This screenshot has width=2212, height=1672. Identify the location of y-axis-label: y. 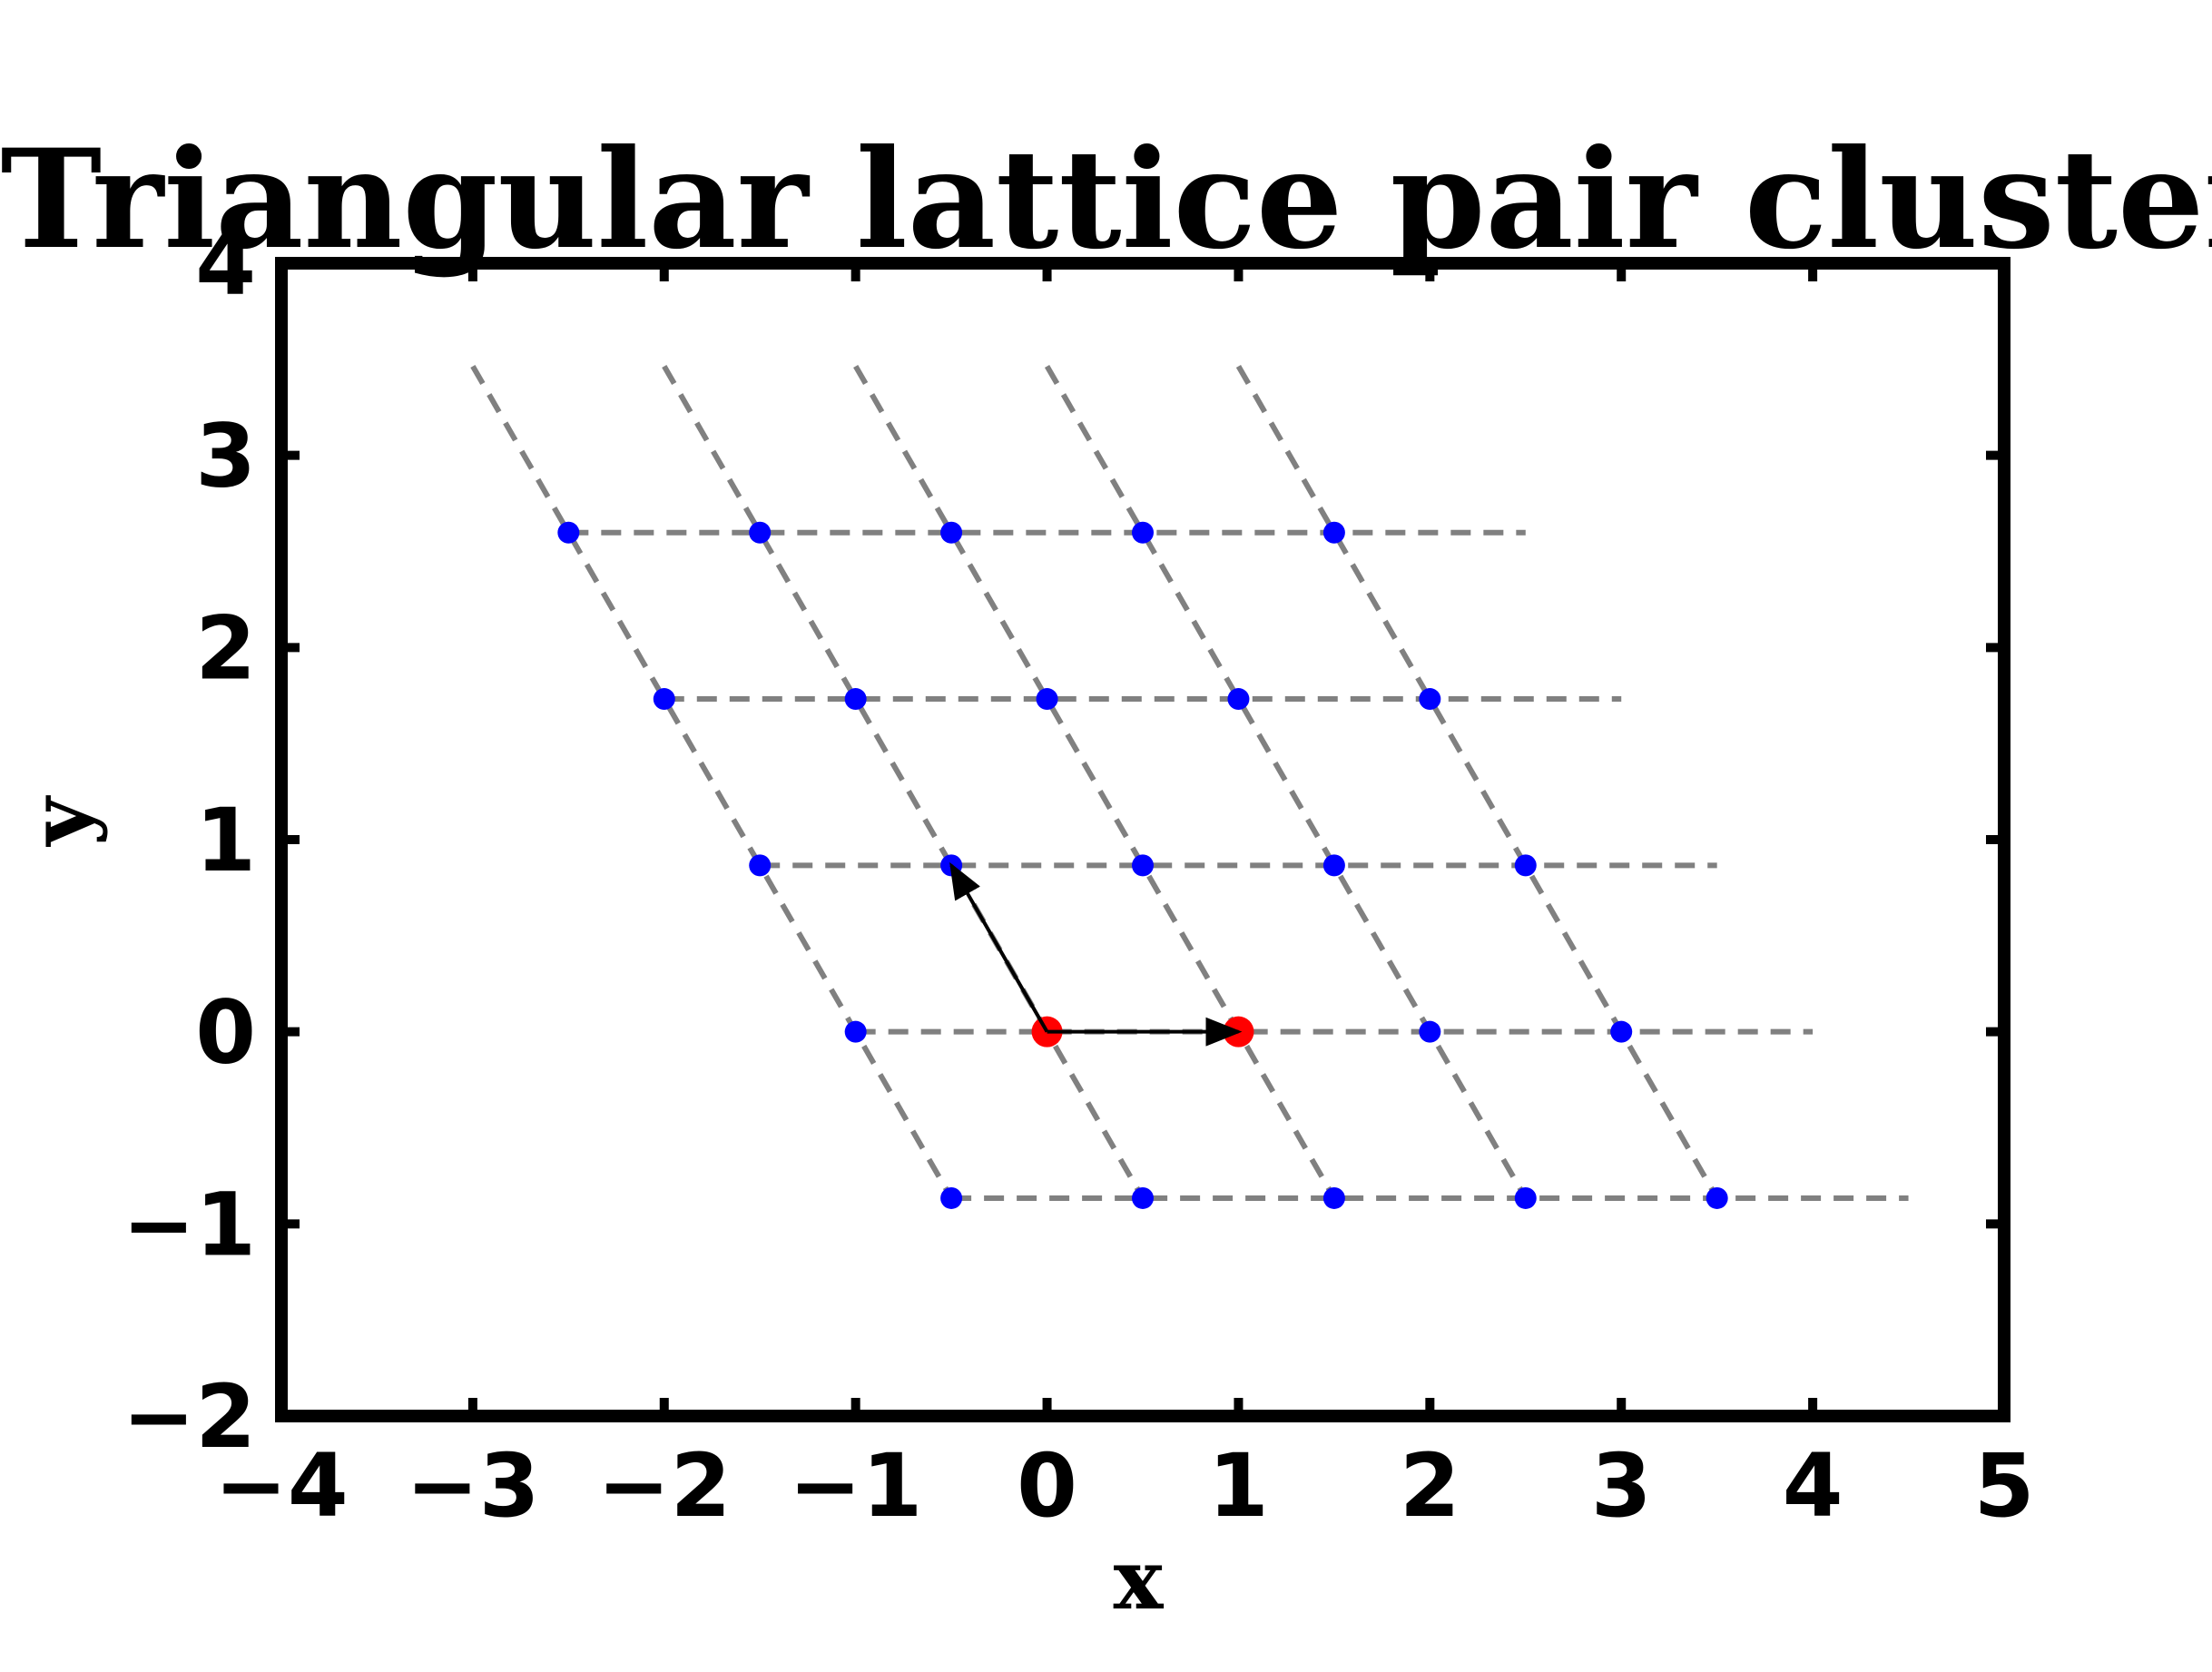
(60, 821).